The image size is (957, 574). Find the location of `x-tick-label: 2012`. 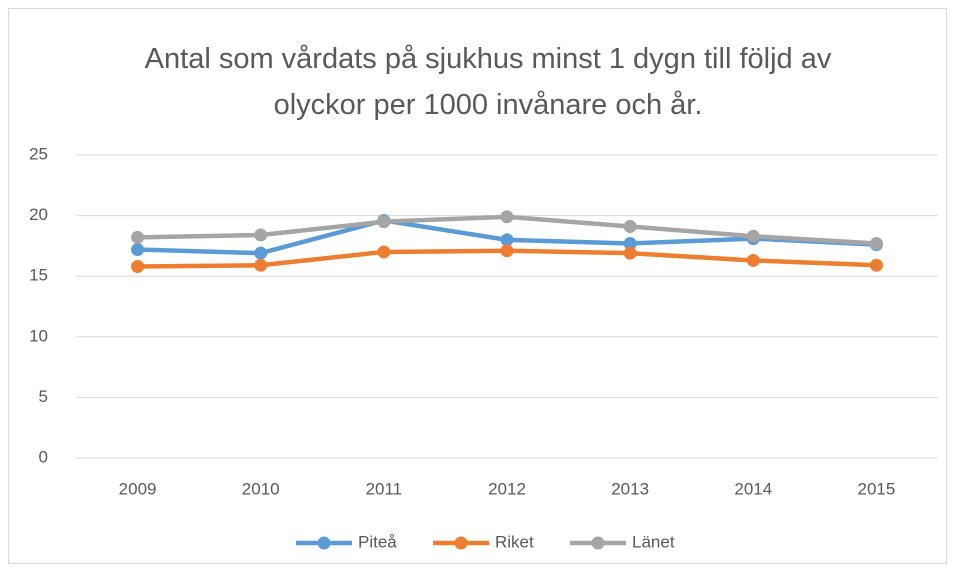

x-tick-label: 2012 is located at coordinates (507, 488).